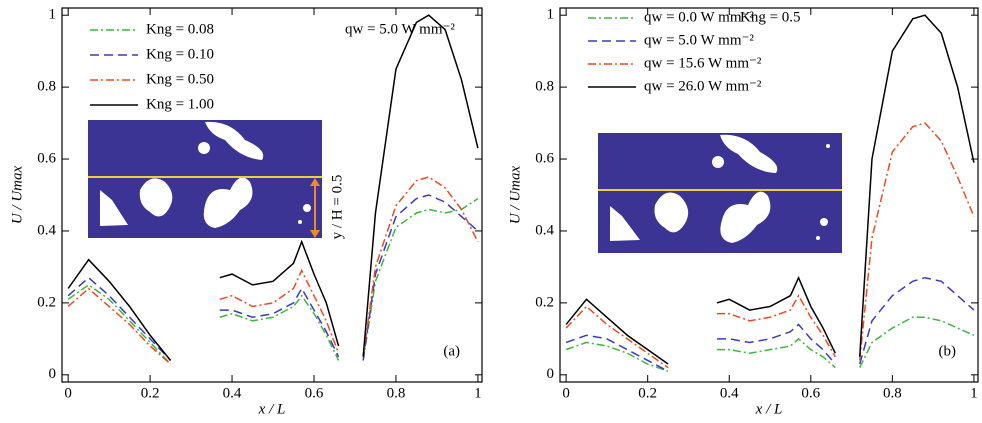 This screenshot has width=982, height=423. What do you see at coordinates (699, 40) in the screenshot?
I see `legend-label: qw = 5.0 W mm⁻²` at bounding box center [699, 40].